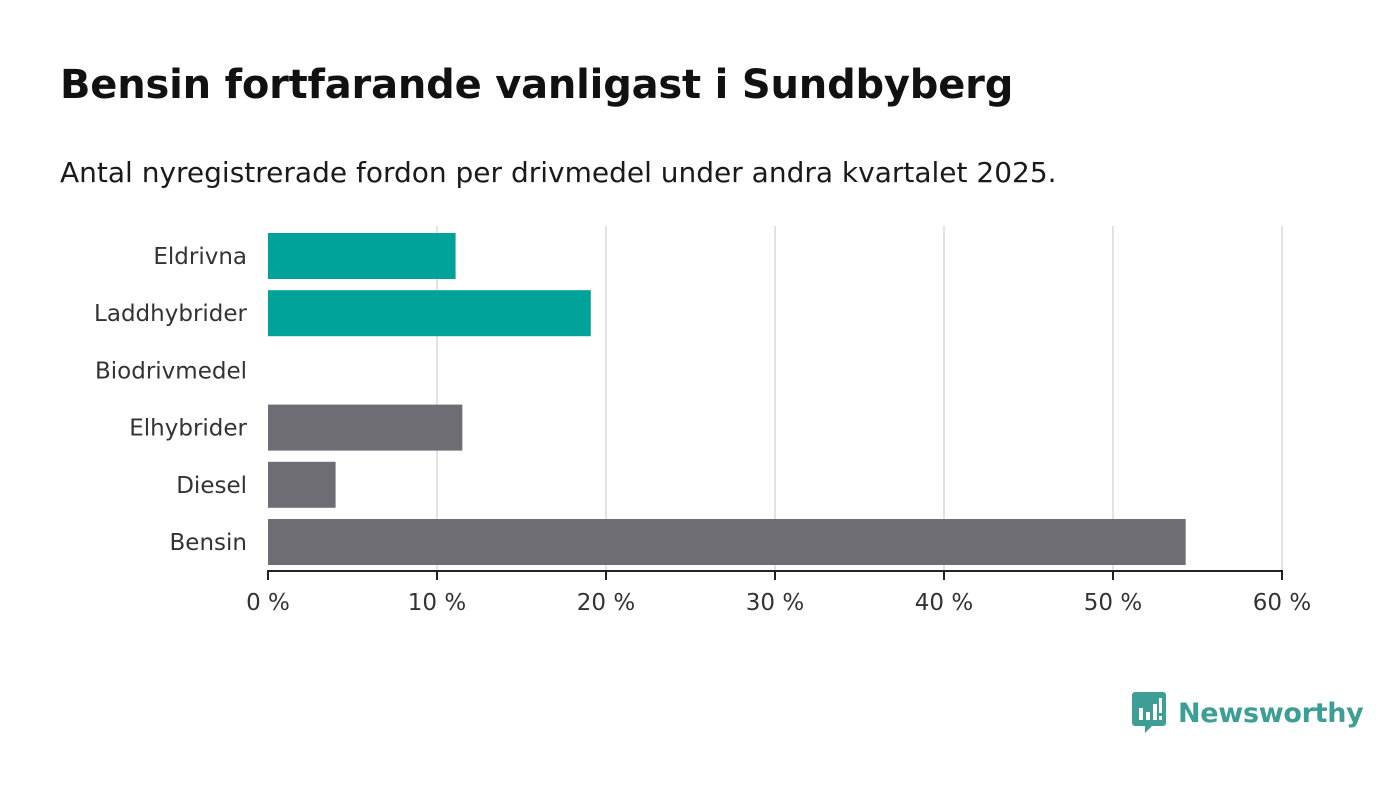 The image size is (1400, 793). I want to click on x-axis: 0 % 10 % 20 % 30 % 40 % 50 % 60 %, so click(778, 593).